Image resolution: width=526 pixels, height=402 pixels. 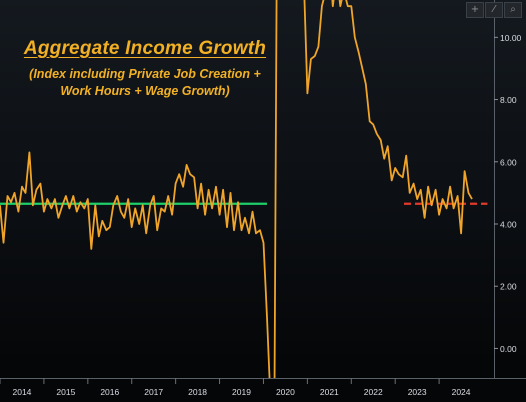 I want to click on x-tick-label: 2024, so click(x=461, y=392).